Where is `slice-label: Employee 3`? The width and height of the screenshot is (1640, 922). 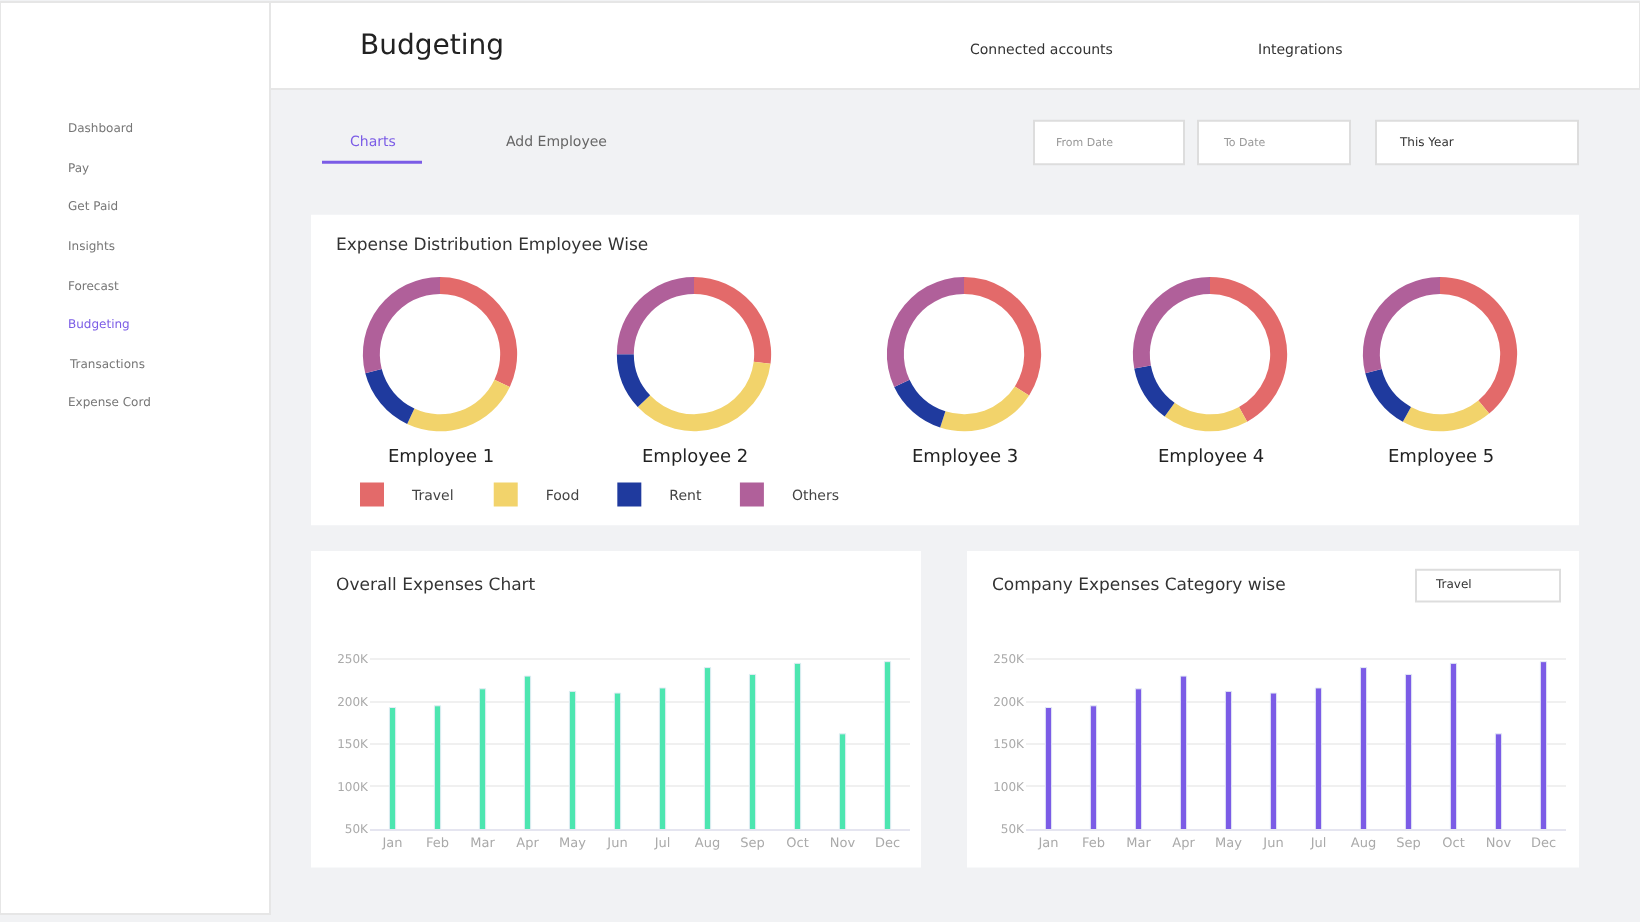
slice-label: Employee 3 is located at coordinates (965, 458).